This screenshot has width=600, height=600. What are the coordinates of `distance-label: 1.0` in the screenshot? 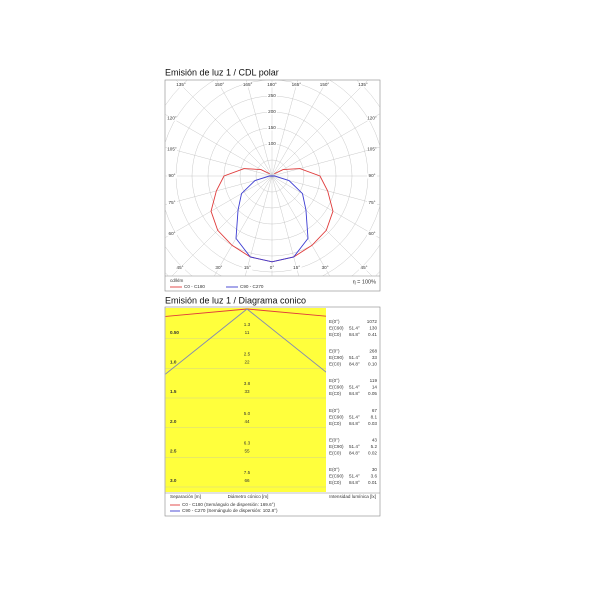 It's located at (173, 362).